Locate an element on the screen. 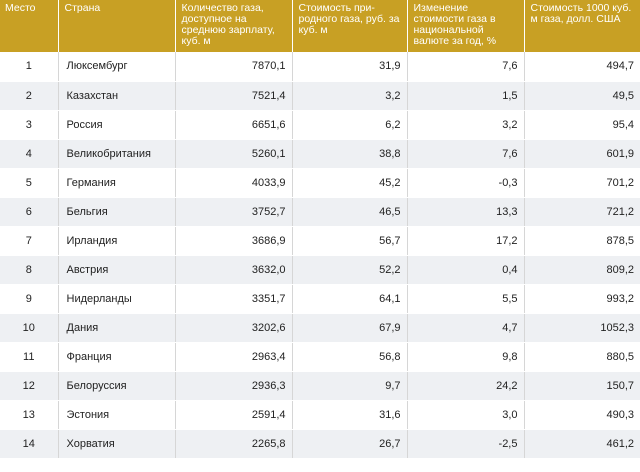  price-change-cell: -0,3 is located at coordinates (466, 183).